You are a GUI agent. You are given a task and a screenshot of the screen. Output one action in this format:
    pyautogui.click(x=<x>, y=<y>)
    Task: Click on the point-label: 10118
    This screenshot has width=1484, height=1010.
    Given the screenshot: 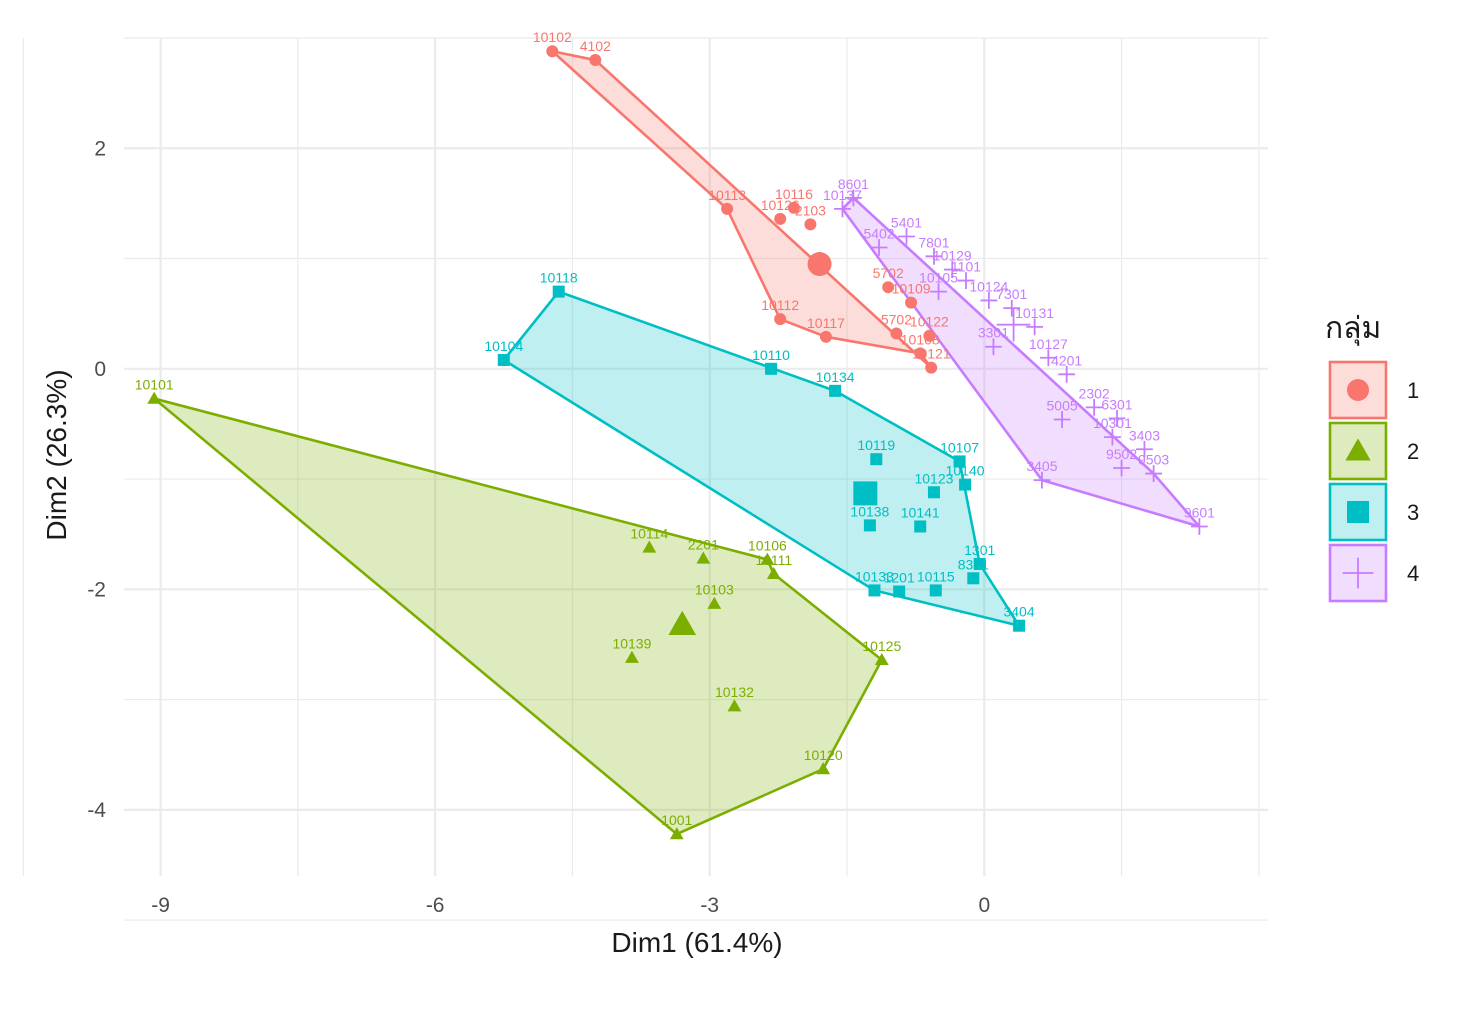 What is the action you would take?
    pyautogui.click(x=559, y=278)
    